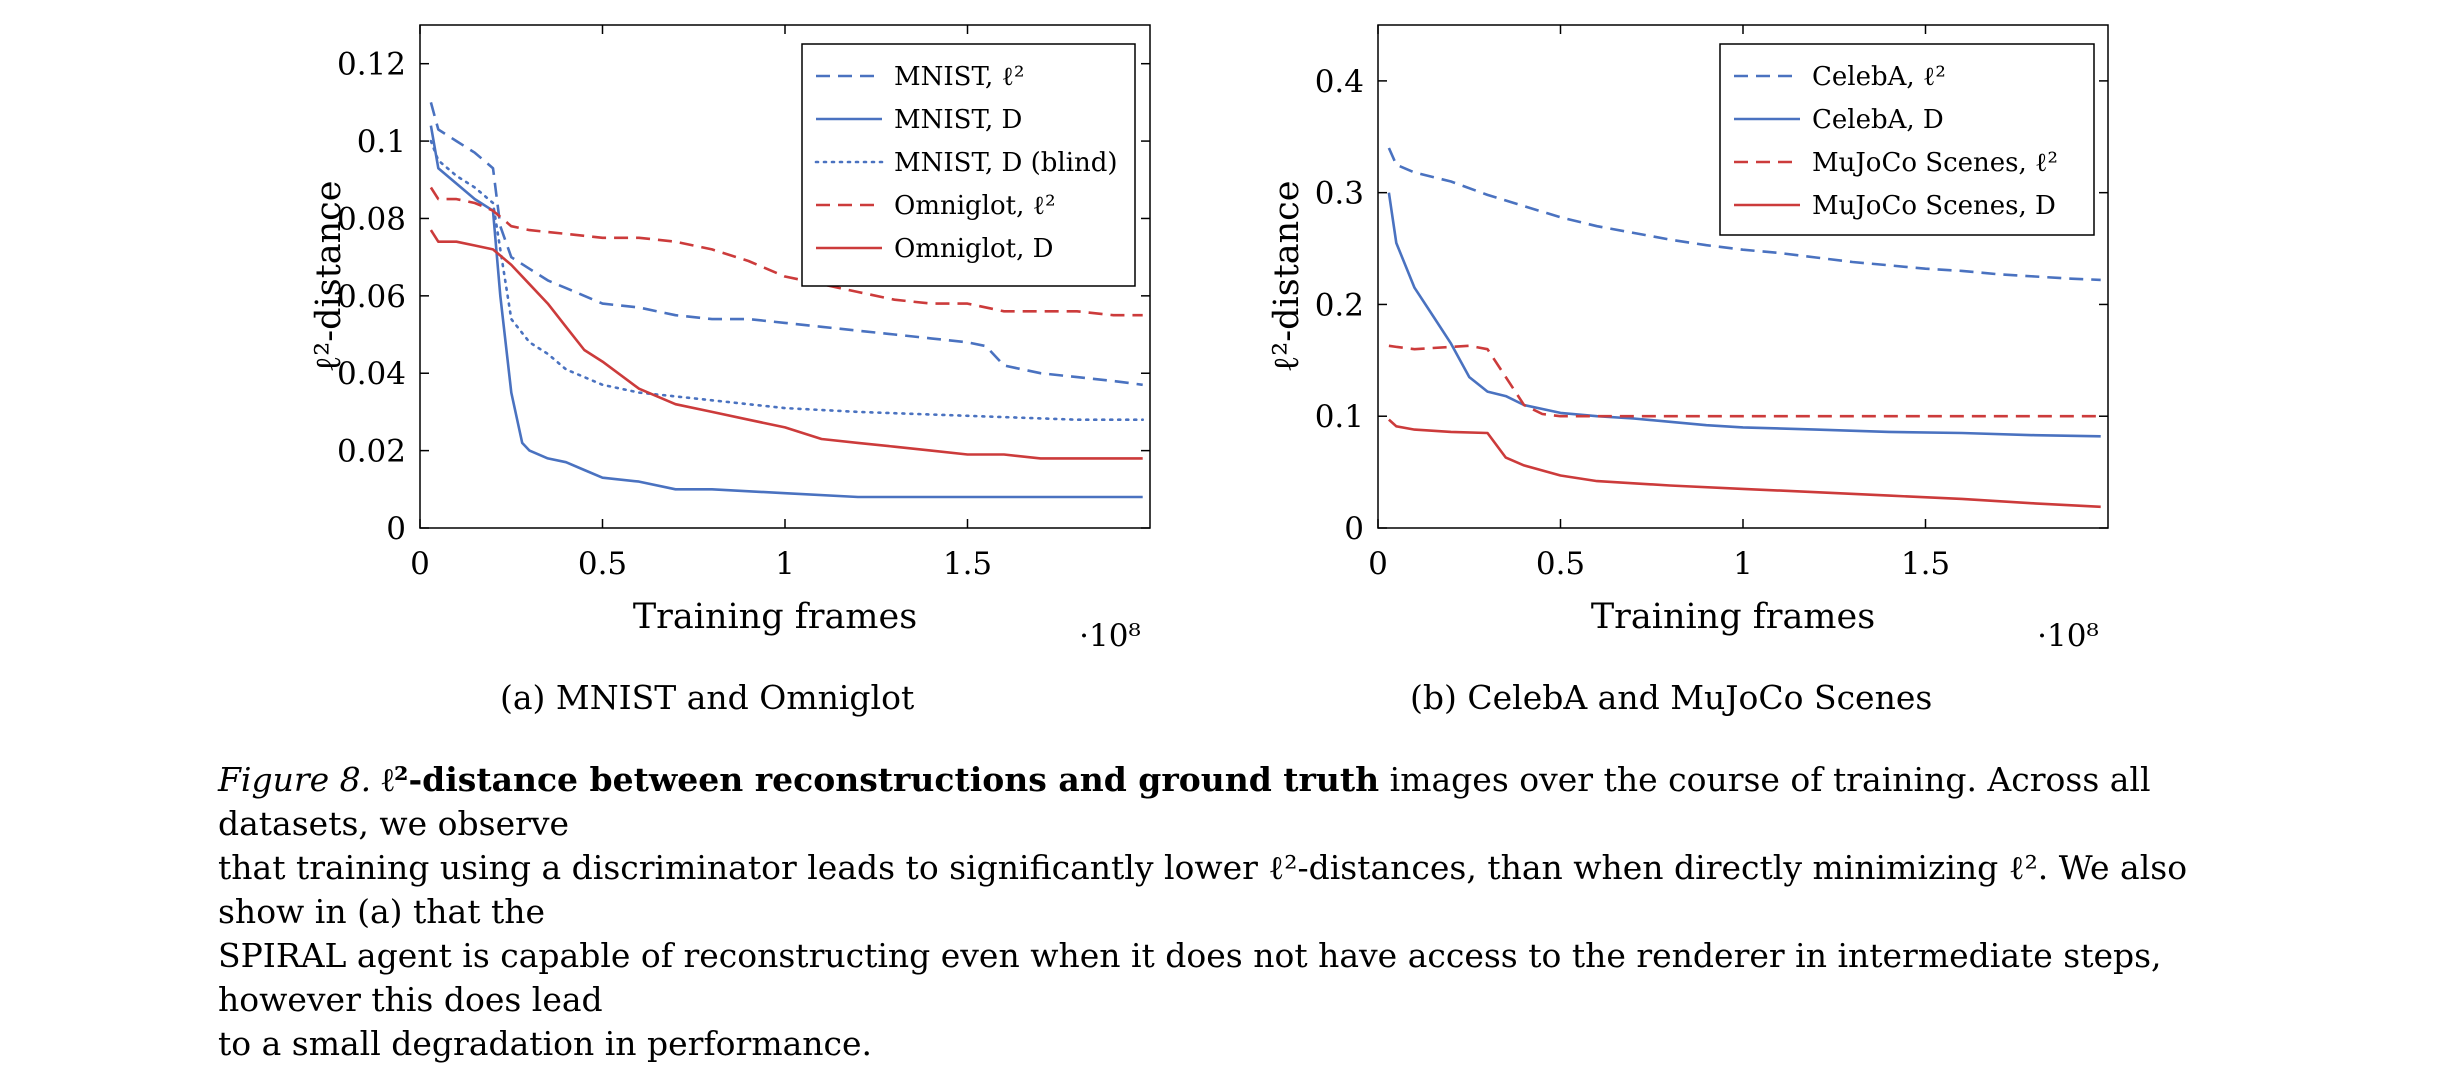  I want to click on legend-label: MNIST, D, so click(958, 120).